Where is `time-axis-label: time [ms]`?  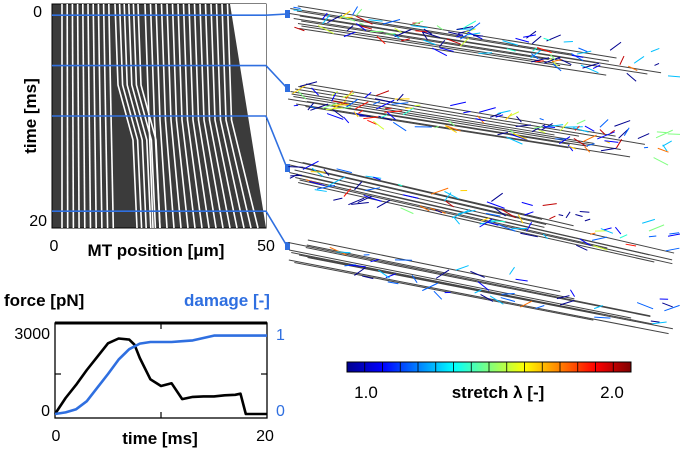 time-axis-label: time [ms] is located at coordinates (160, 438).